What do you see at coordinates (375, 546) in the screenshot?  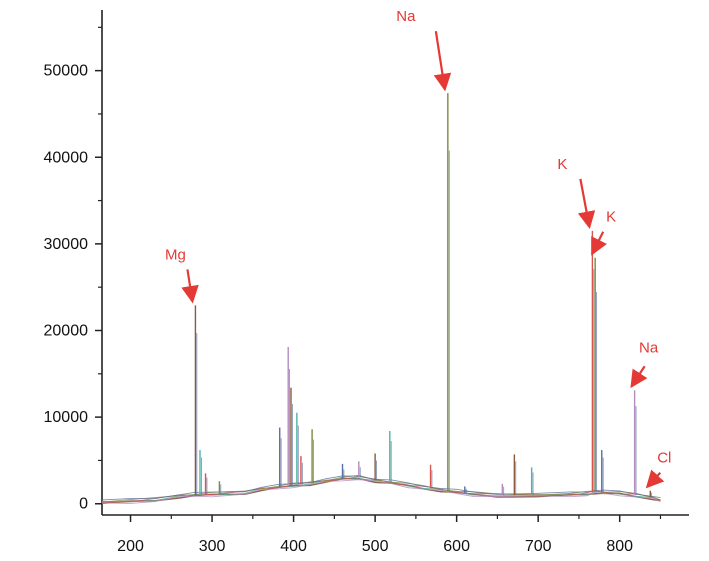 I see `x-tick-label: 500` at bounding box center [375, 546].